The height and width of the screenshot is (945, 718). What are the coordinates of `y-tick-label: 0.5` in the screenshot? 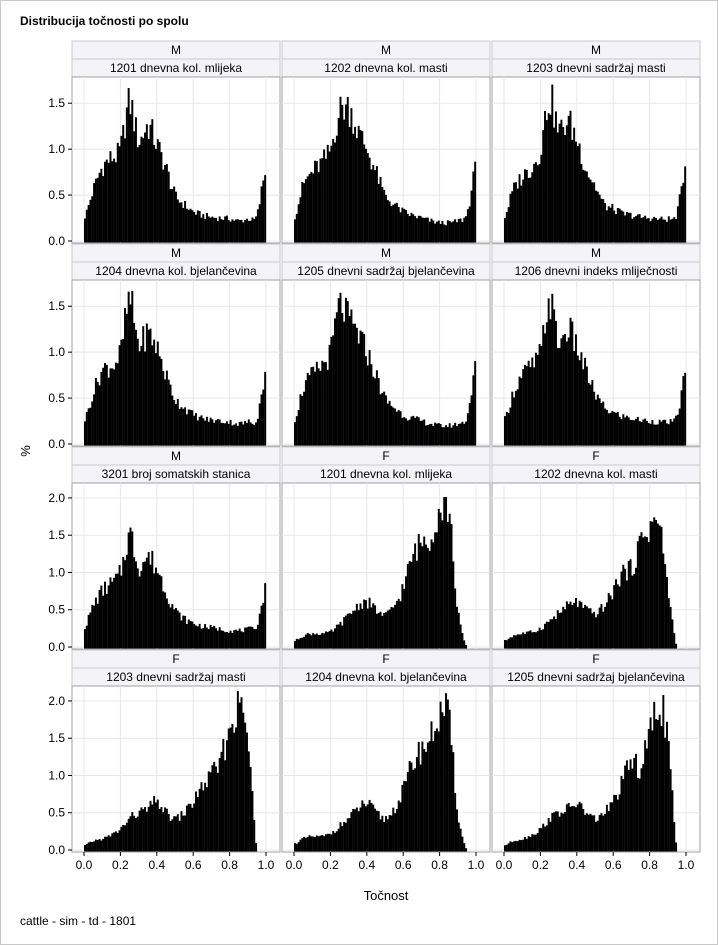 It's located at (56, 813).